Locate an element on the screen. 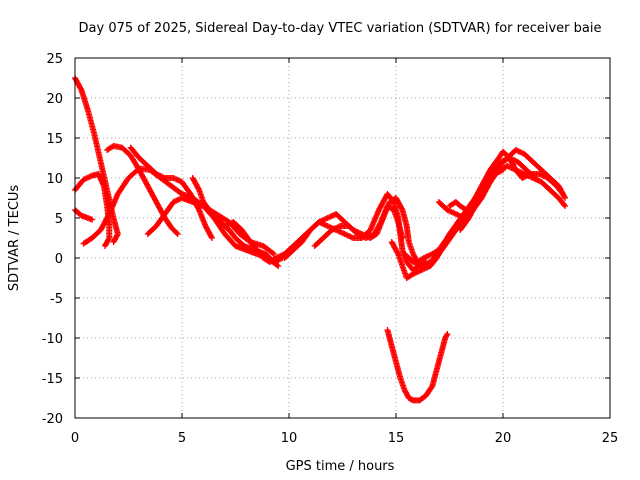 The width and height of the screenshot is (640, 480). x-tick-label: 0 is located at coordinates (75, 438).